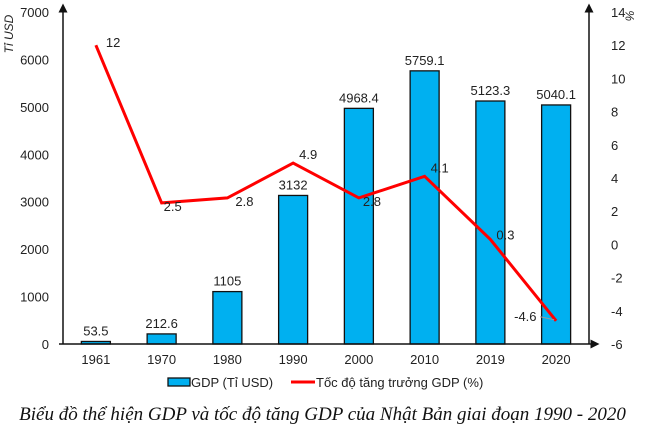 This screenshot has width=645, height=431. Describe the element at coordinates (179, 382) in the screenshot. I see `legend-swatch-gdp` at that location.